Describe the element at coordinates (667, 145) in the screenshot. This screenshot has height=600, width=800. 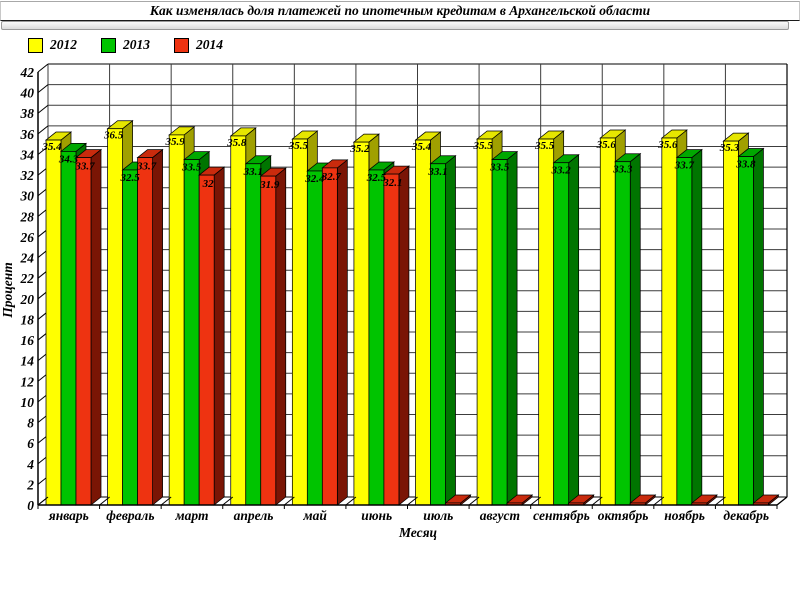
I see `bar-value-label: 35.6` at that location.